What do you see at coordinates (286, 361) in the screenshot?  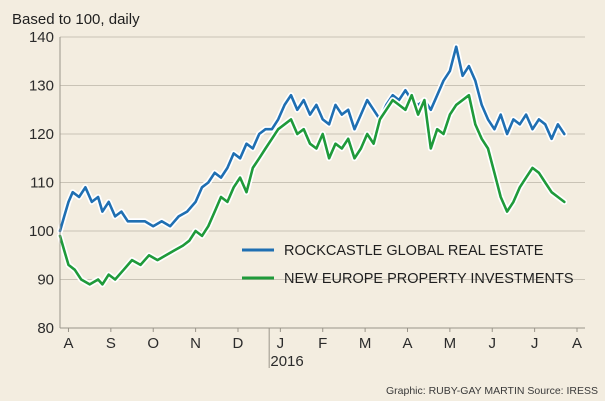 I see `year-label: 2016` at bounding box center [286, 361].